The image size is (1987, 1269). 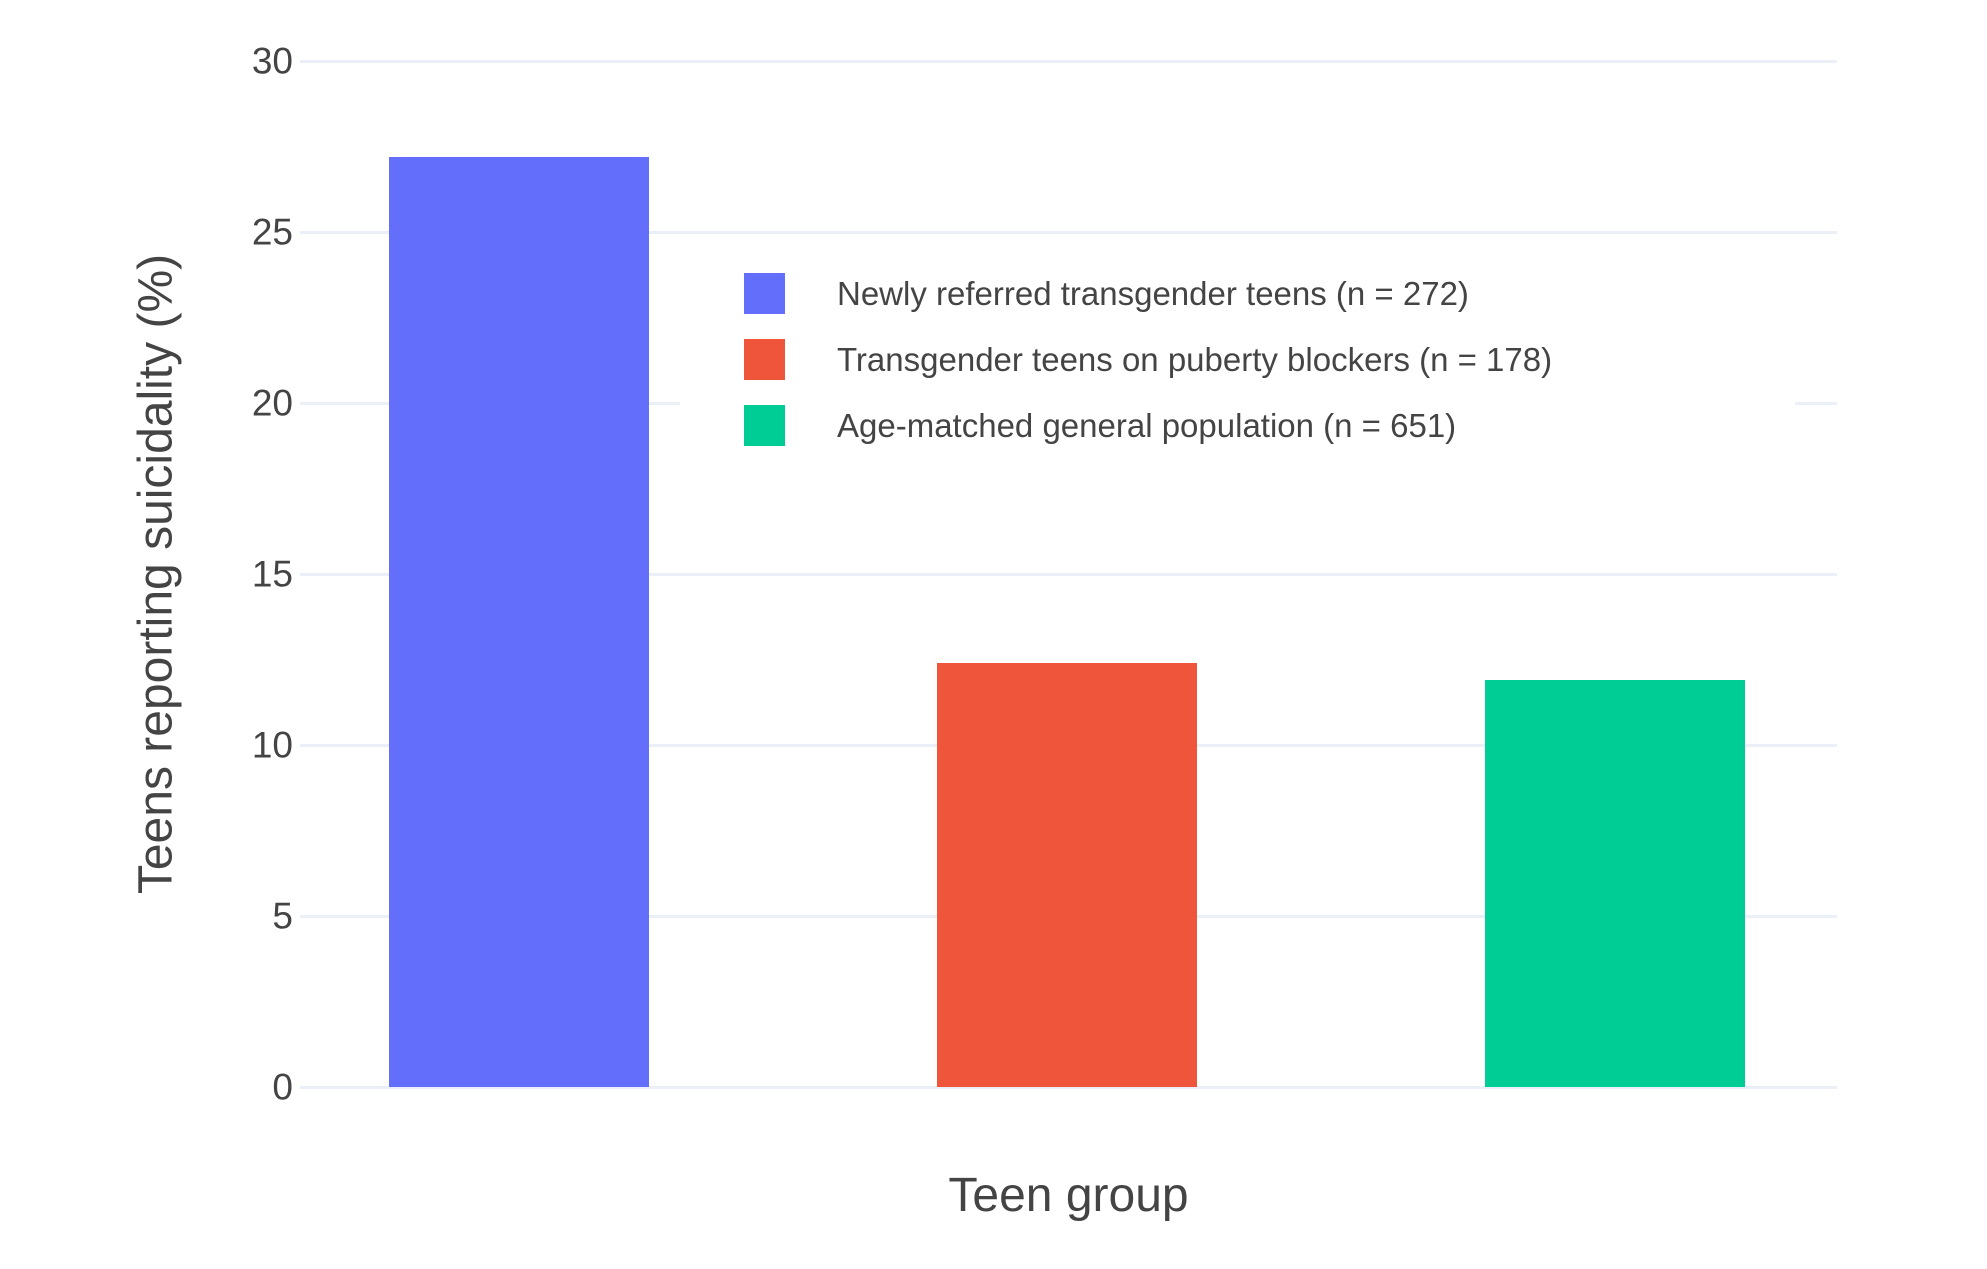 I want to click on y-tick-label-10: 10, so click(x=272, y=745).